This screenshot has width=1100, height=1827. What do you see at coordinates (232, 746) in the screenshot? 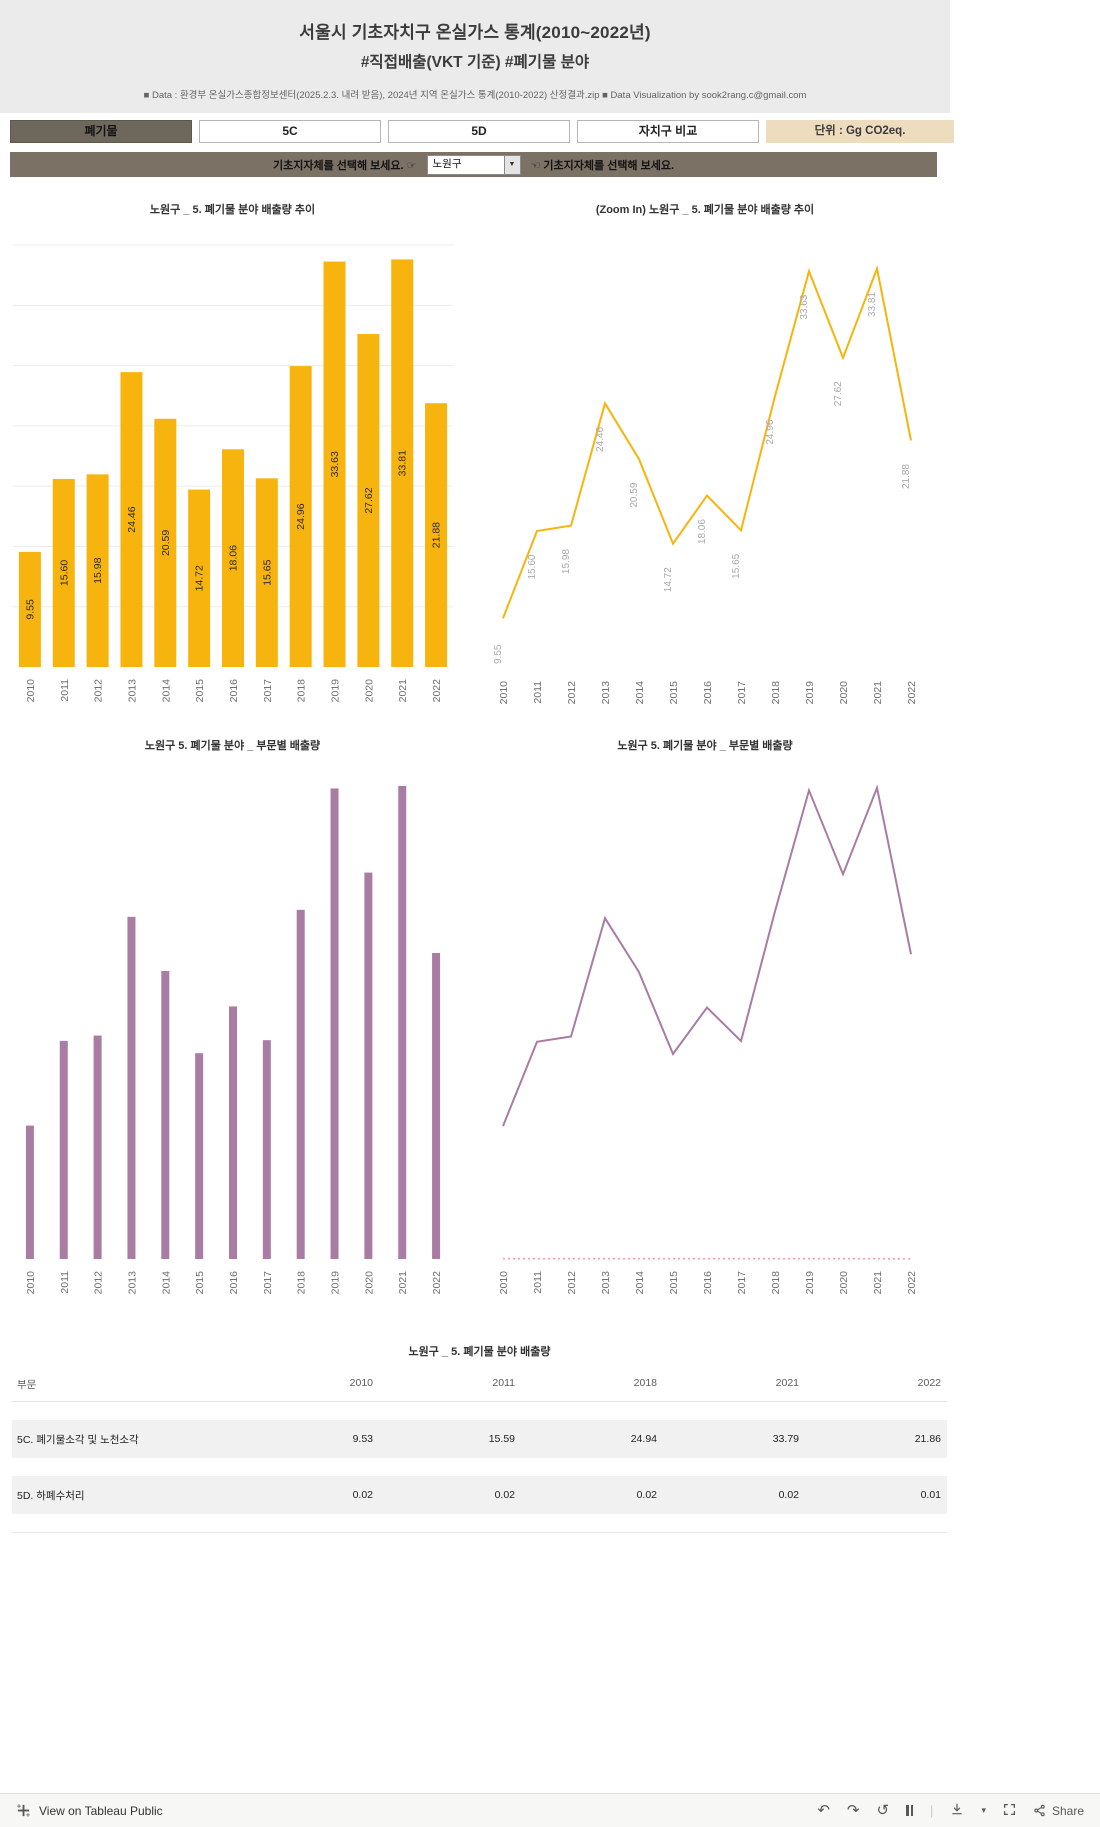
I see `chart-title: 노원구 5. 폐기물 분야 _ 부문별 배출량` at bounding box center [232, 746].